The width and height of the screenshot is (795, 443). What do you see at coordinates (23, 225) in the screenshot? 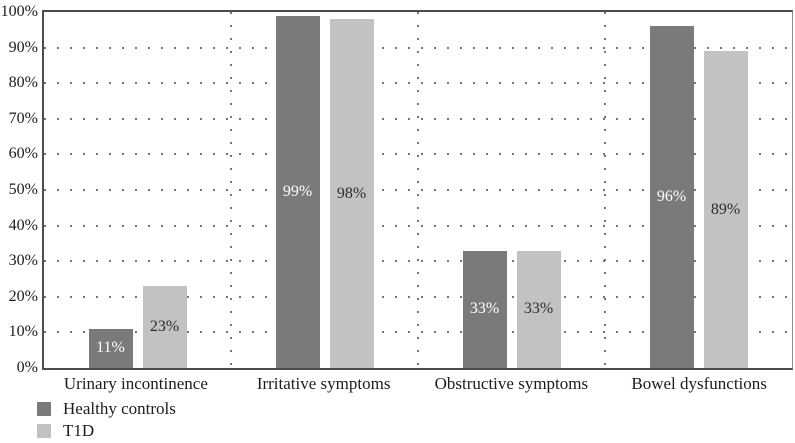
I see `y-tick-label: 40%` at bounding box center [23, 225].